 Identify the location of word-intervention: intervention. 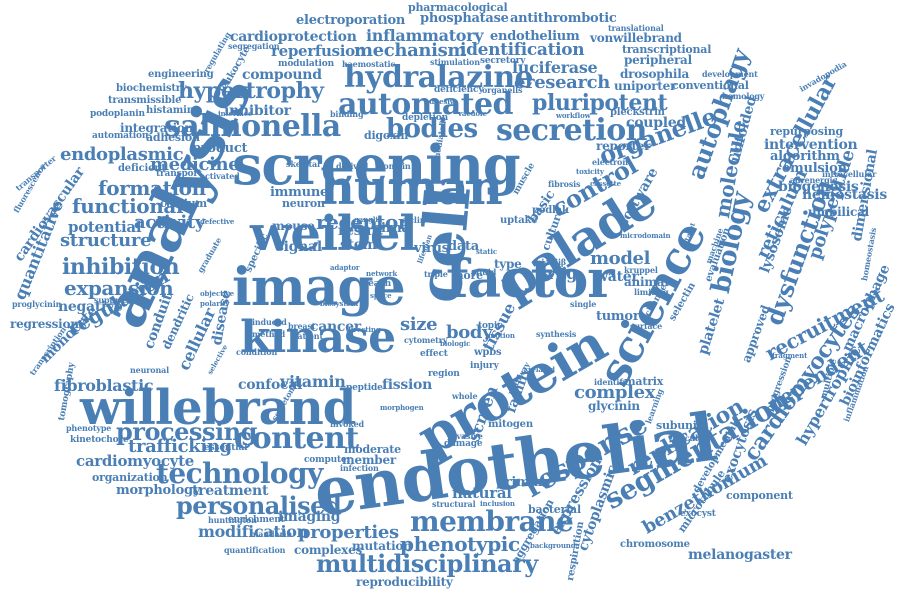
(811, 145).